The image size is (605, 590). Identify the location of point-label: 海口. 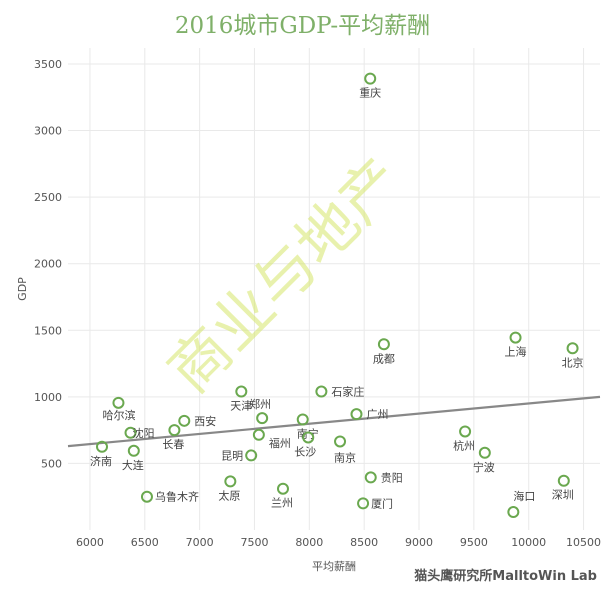
(524, 496).